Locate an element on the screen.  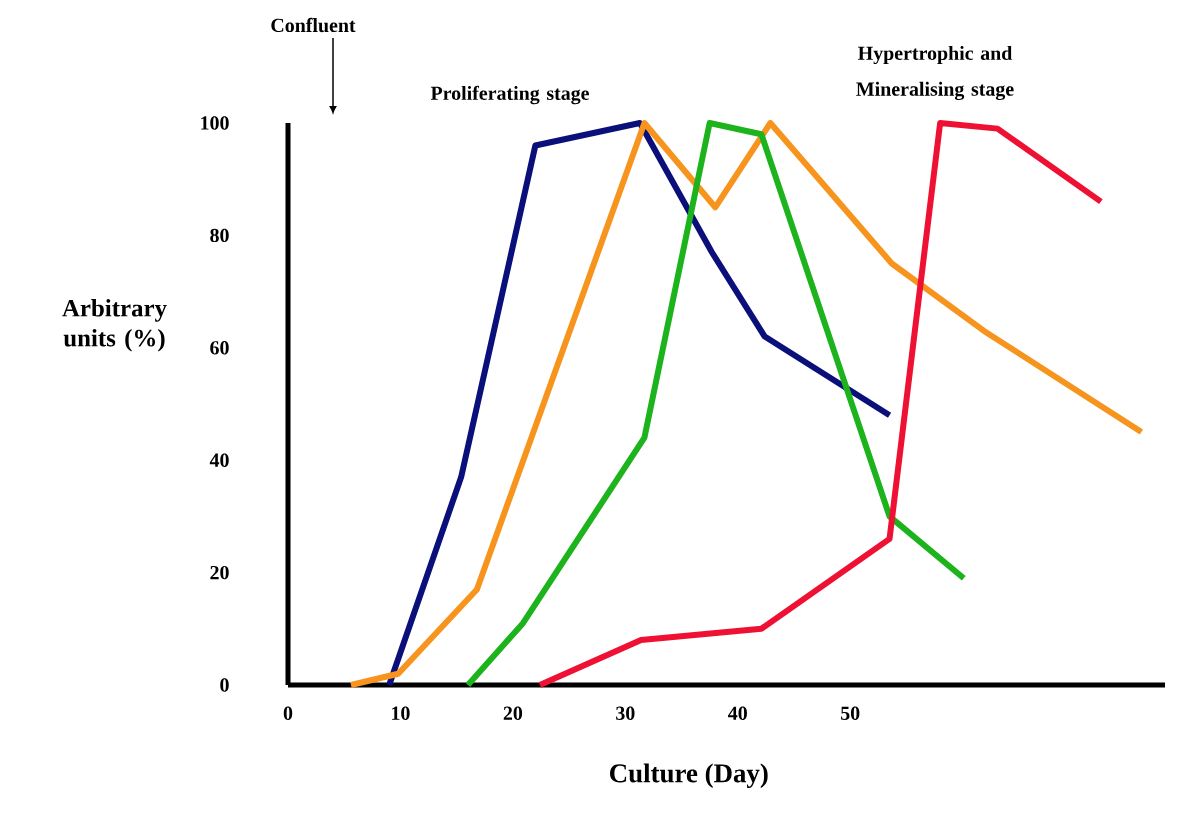
y-tick-label: 20 is located at coordinates (219, 572).